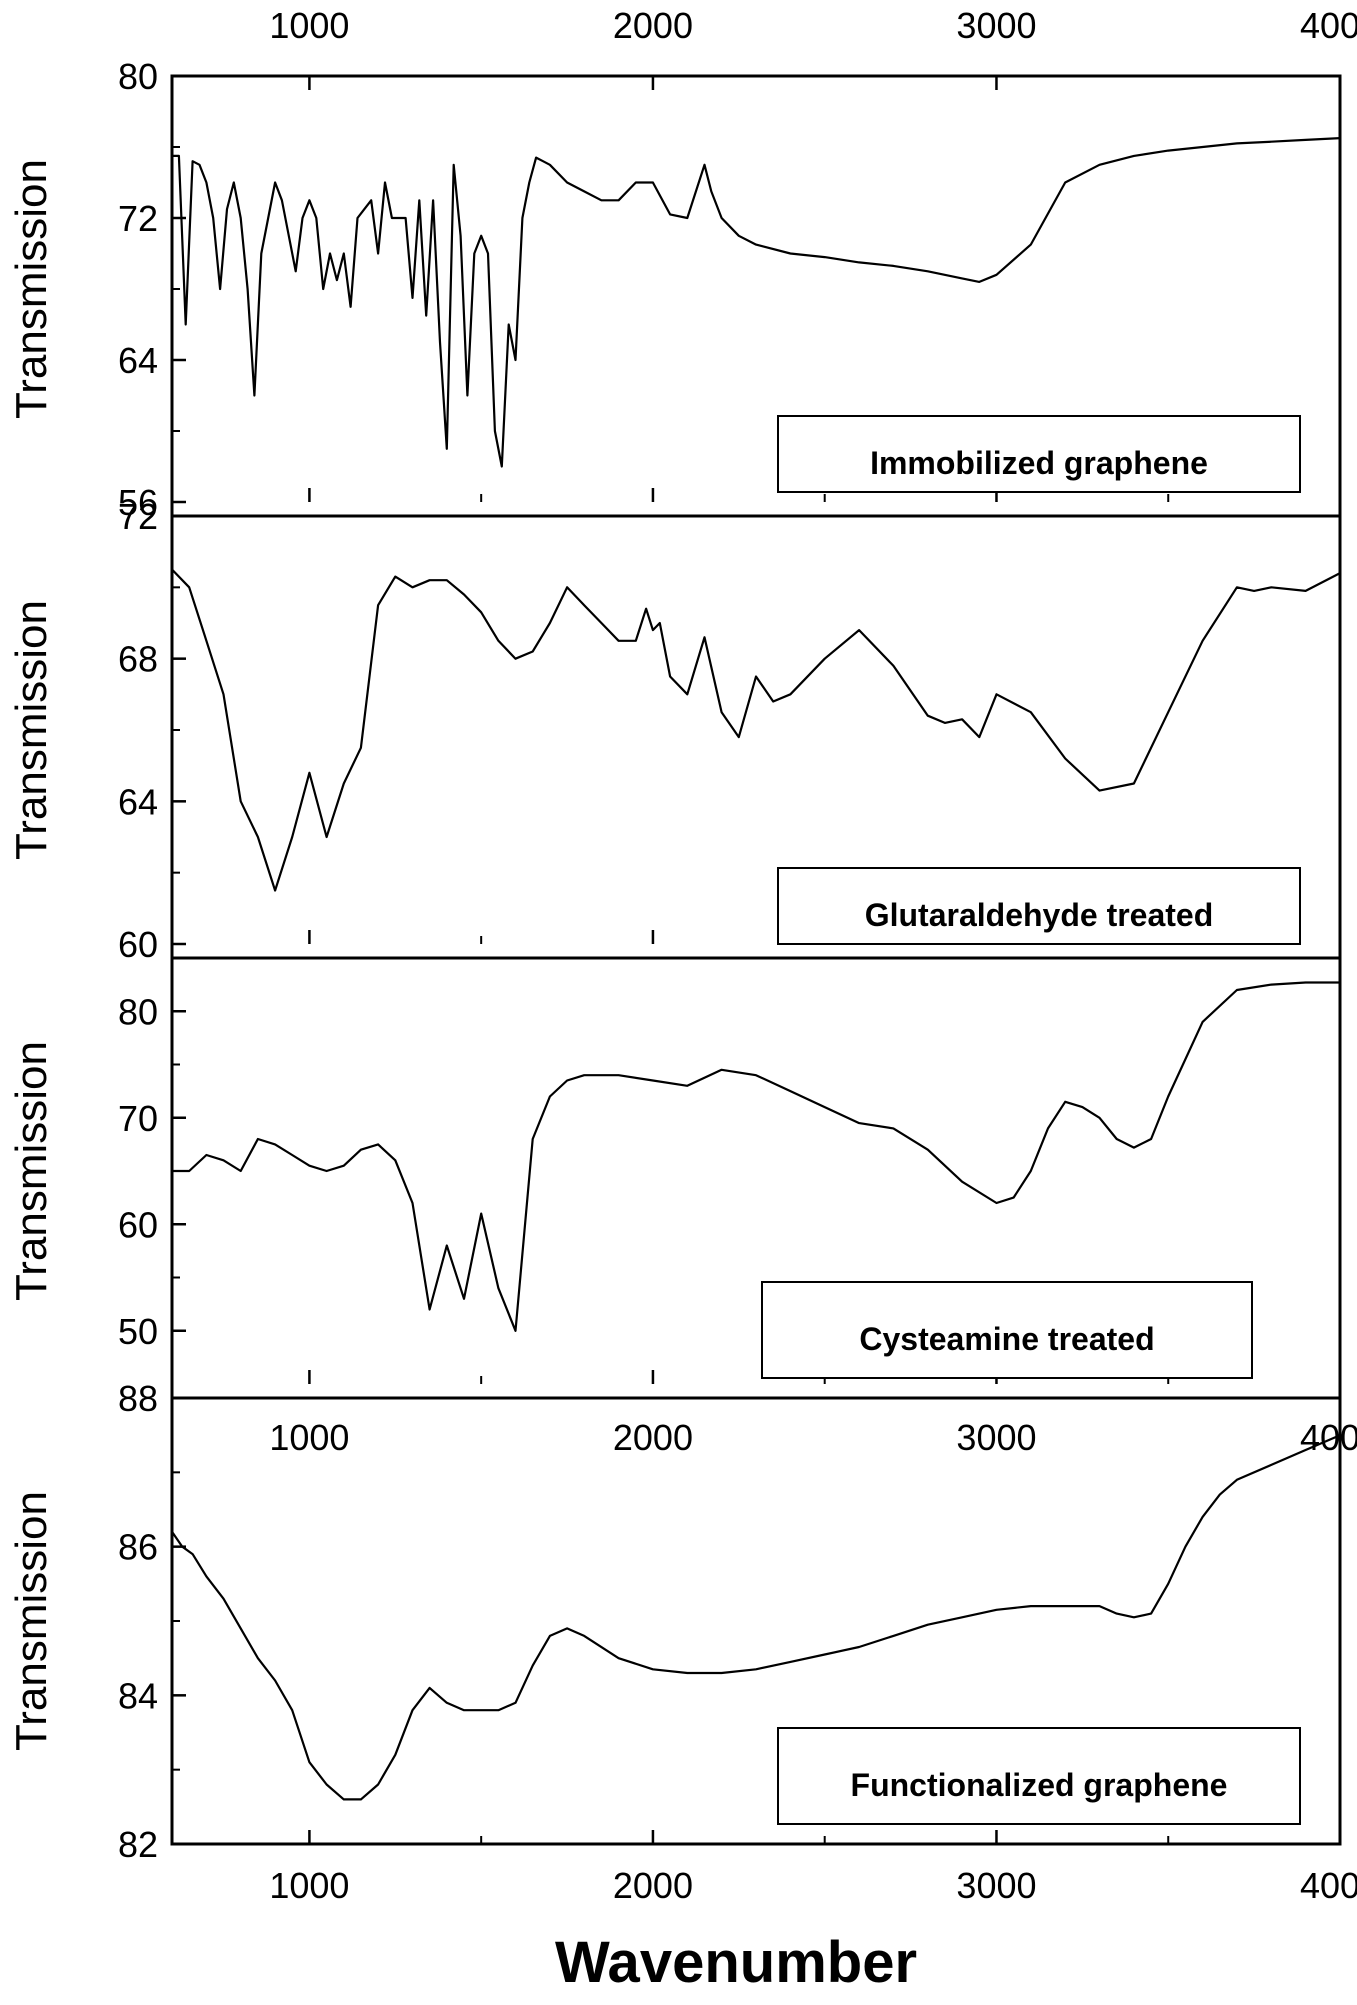 Image resolution: width=1357 pixels, height=2005 pixels. I want to click on x-tick-label-top: 1000, so click(309, 25).